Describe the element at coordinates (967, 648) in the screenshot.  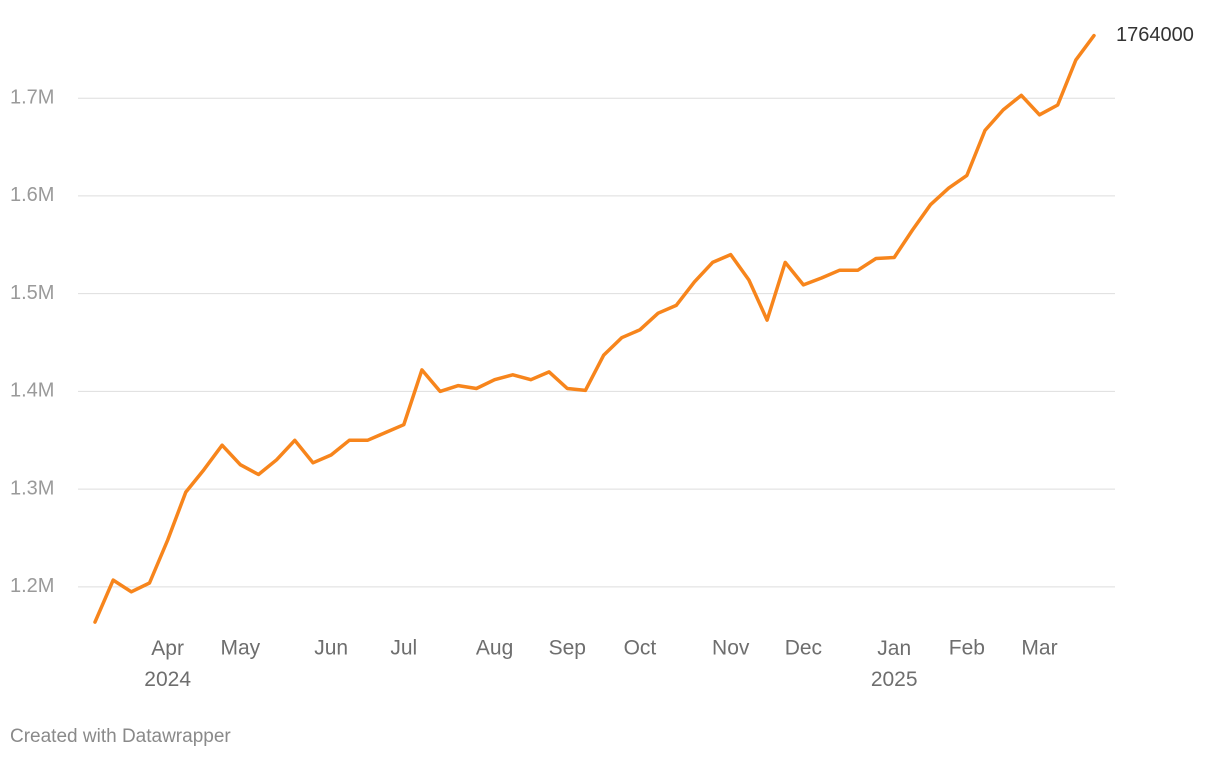
I see `x-tick-label: Feb` at that location.